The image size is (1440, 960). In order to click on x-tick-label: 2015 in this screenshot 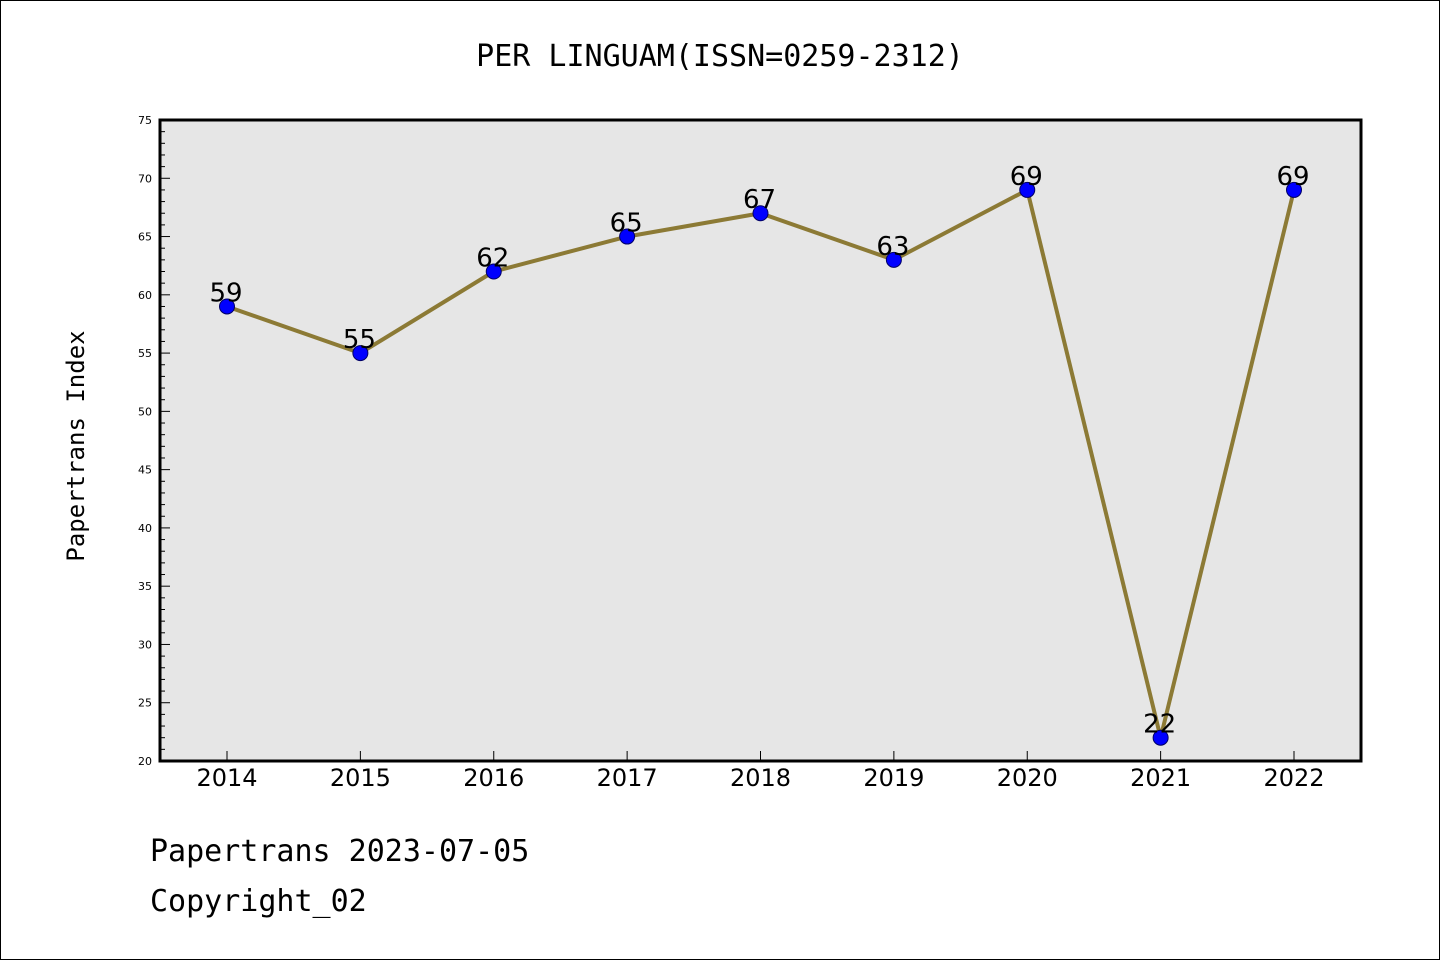, I will do `click(360, 778)`.